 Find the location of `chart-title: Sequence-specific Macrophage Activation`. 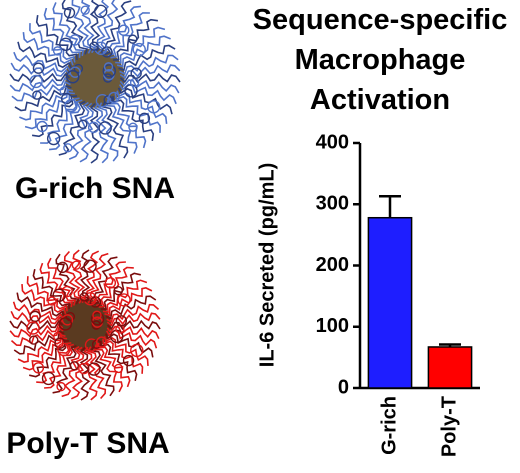

chart-title: Sequence-specific Macrophage Activation is located at coordinates (380, 60).